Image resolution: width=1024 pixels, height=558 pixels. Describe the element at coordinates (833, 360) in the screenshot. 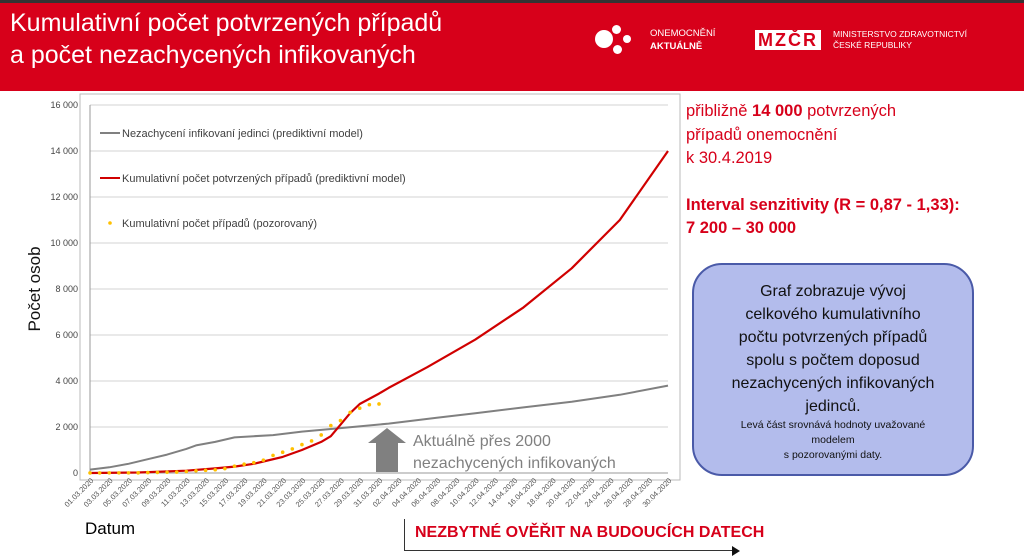

I see `info-line: spolu s počtem doposud` at that location.